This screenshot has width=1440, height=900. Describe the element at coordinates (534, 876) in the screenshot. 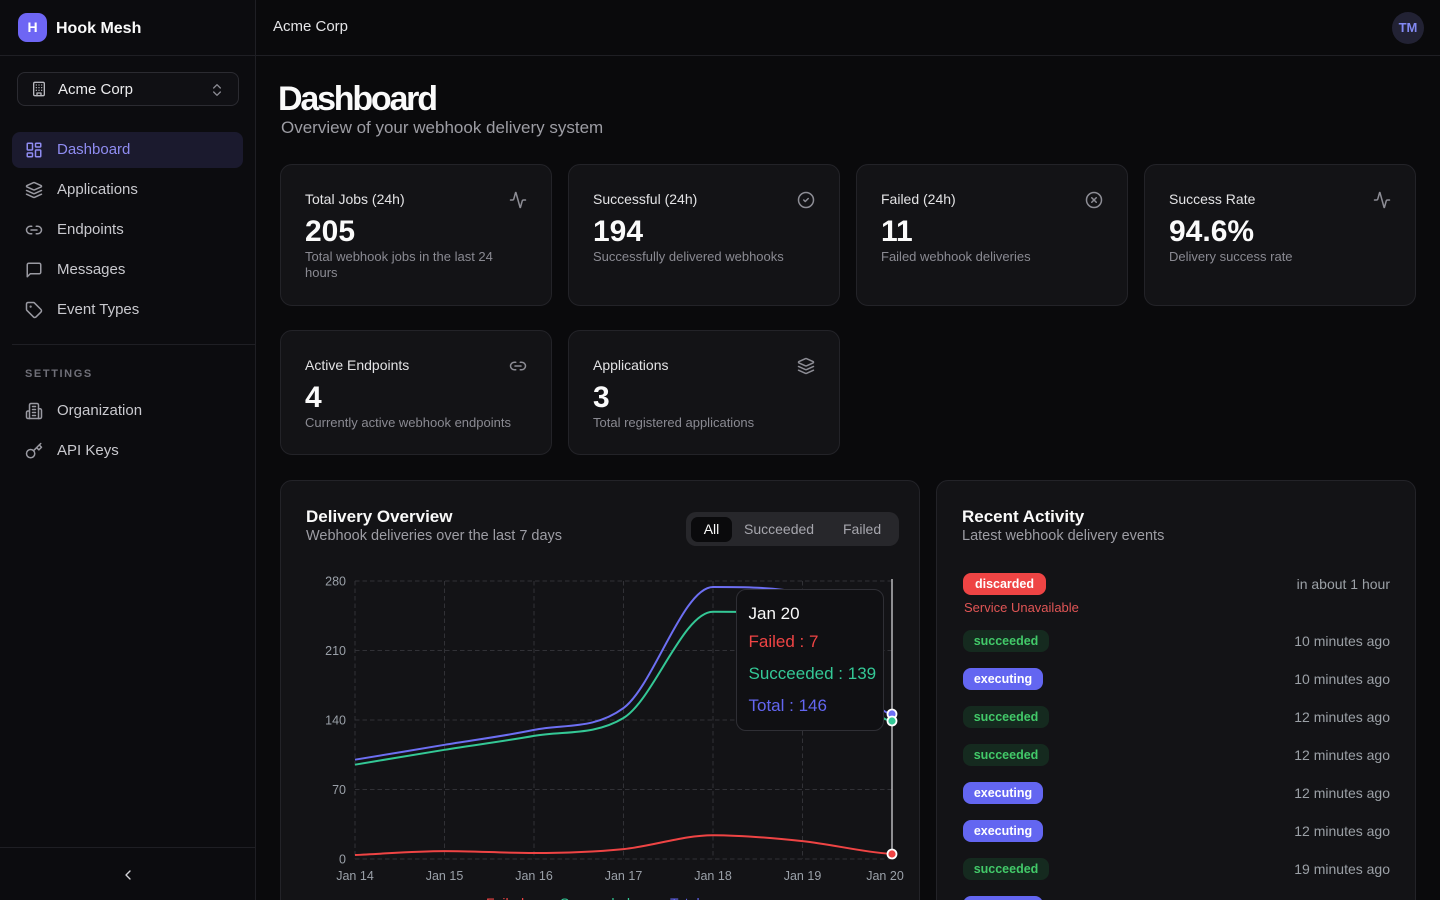

I see `svg-text: Jan 16` at that location.